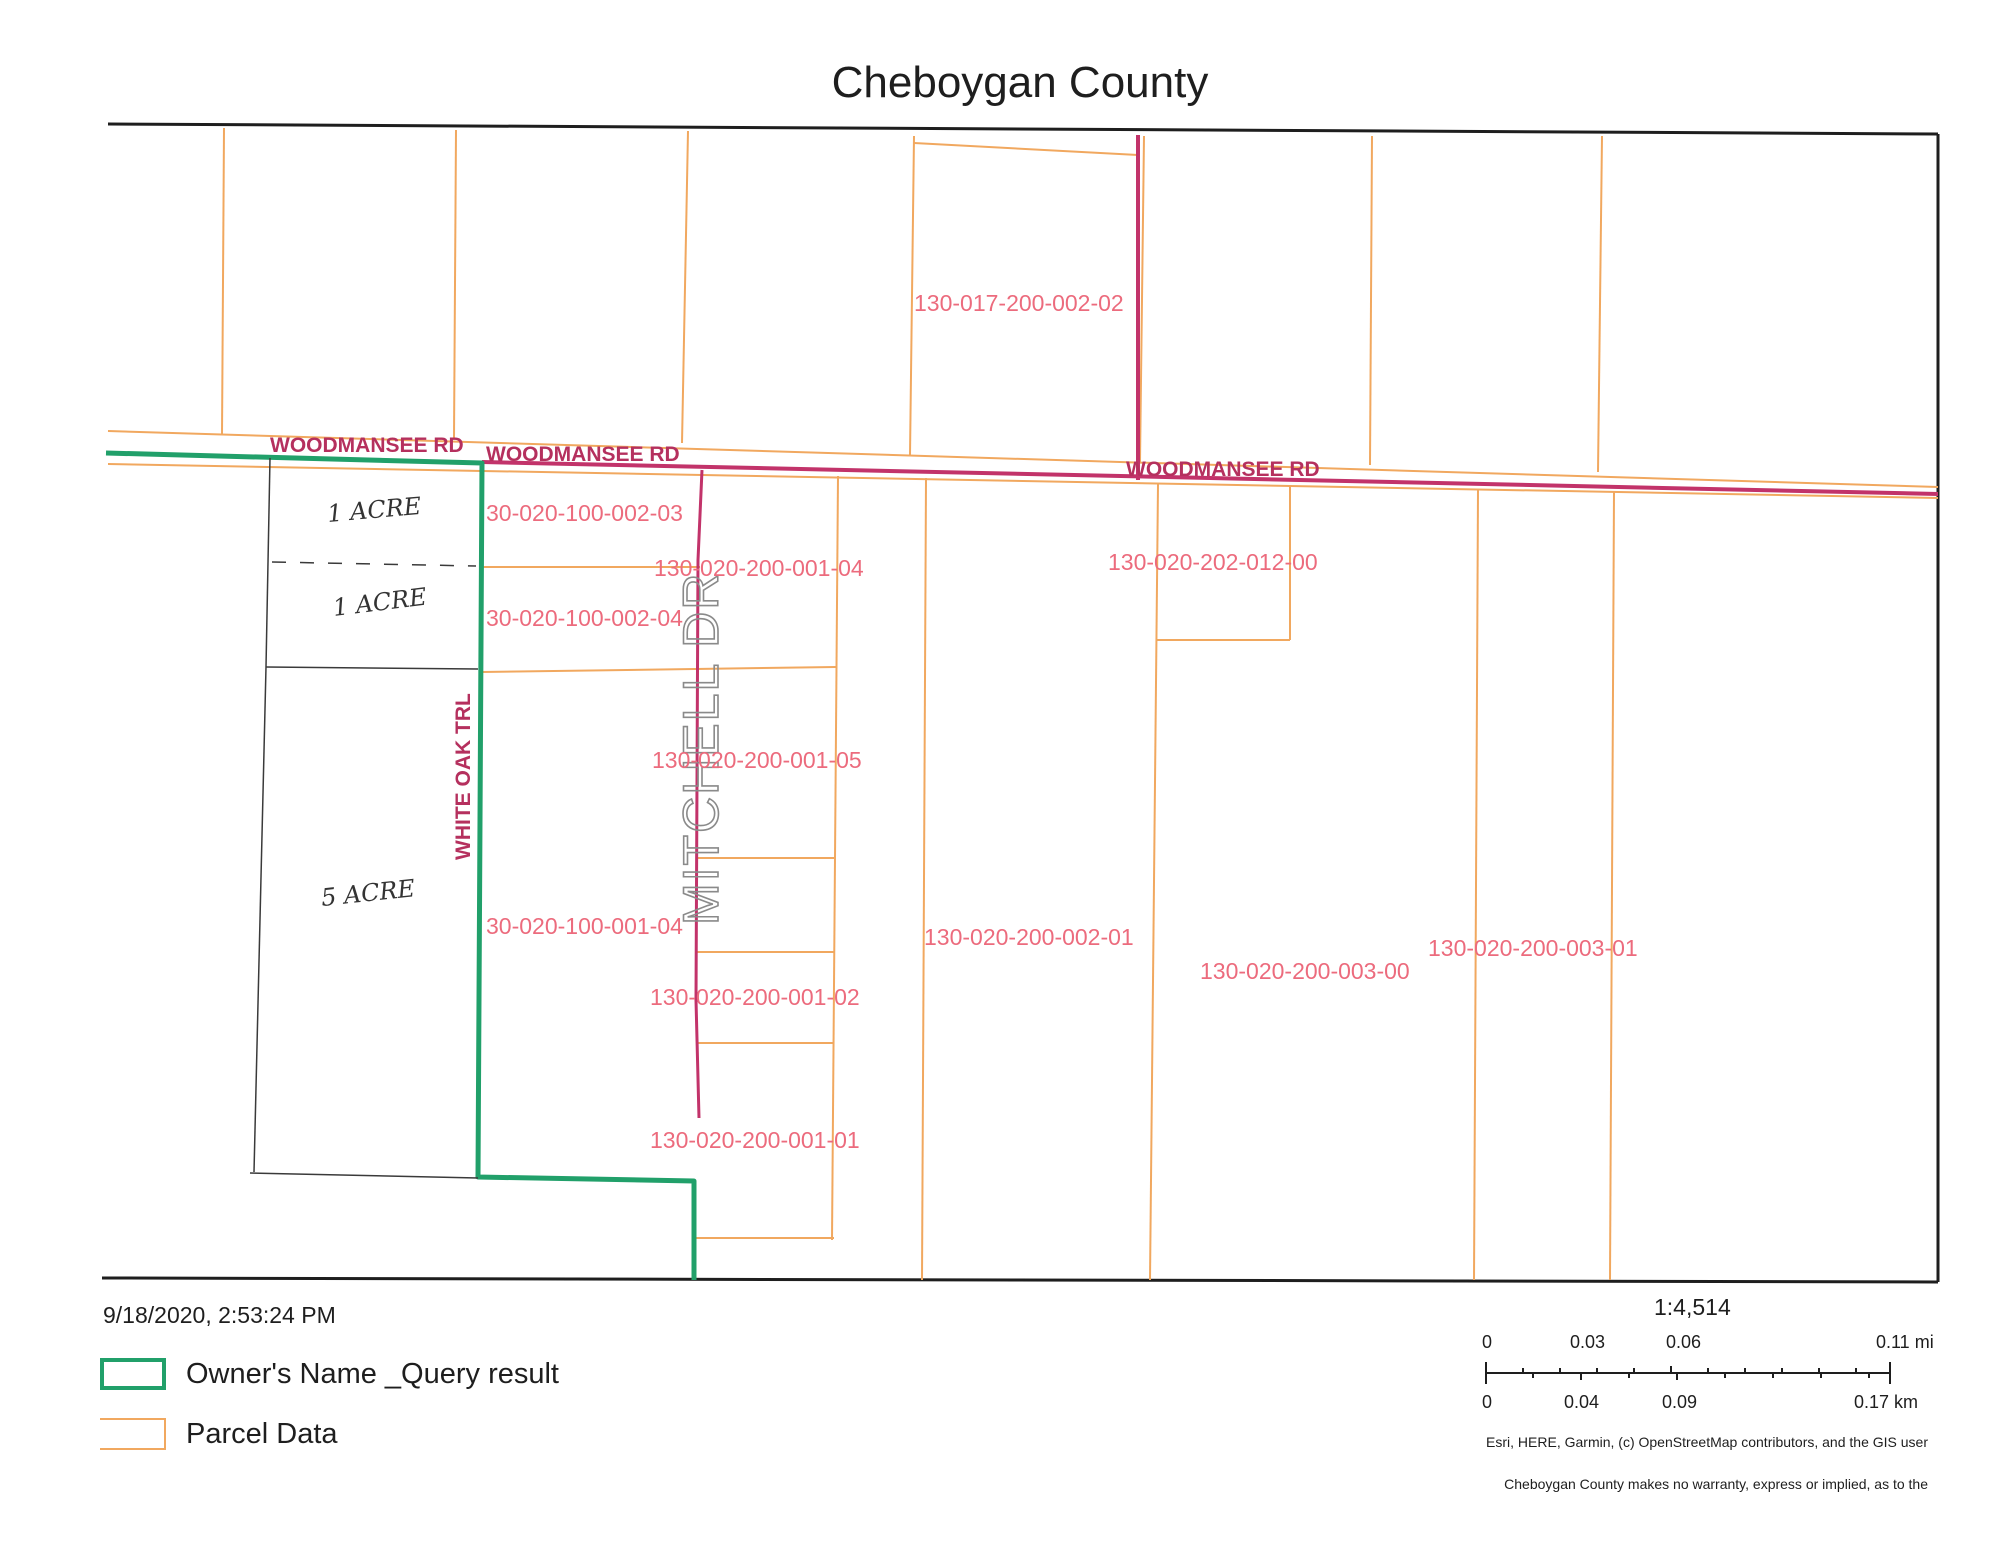  I want to click on legend-swatch-query-icon, so click(133, 1374).